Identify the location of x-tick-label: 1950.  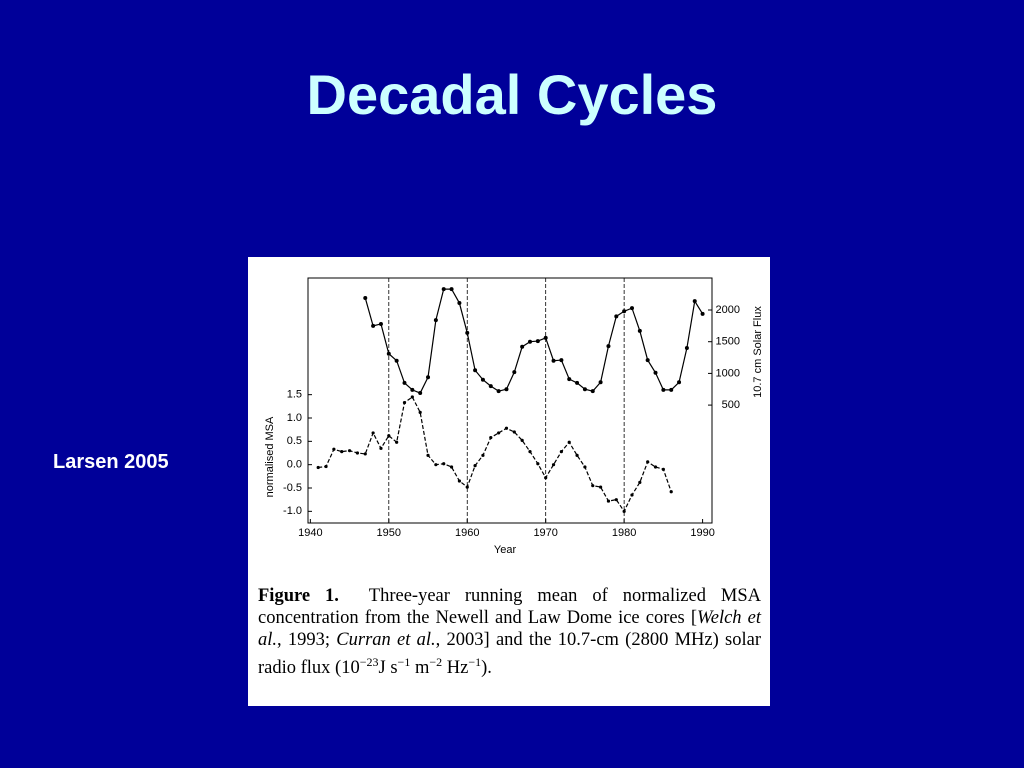
(389, 533).